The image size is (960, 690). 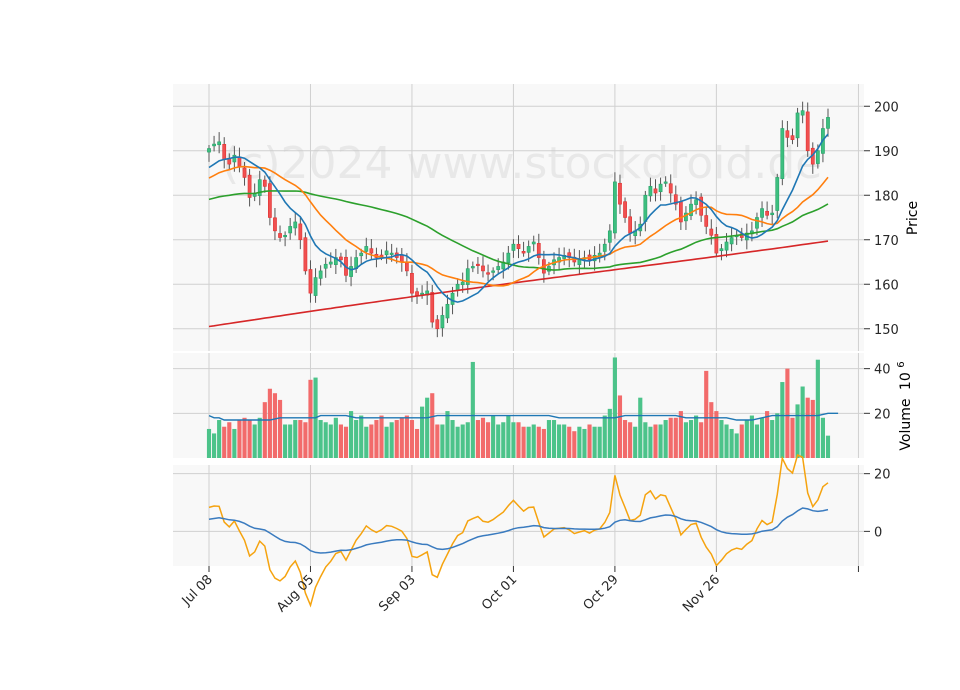 I want to click on watermark: (c)2024 www.stockdroid.de, so click(x=522, y=163).